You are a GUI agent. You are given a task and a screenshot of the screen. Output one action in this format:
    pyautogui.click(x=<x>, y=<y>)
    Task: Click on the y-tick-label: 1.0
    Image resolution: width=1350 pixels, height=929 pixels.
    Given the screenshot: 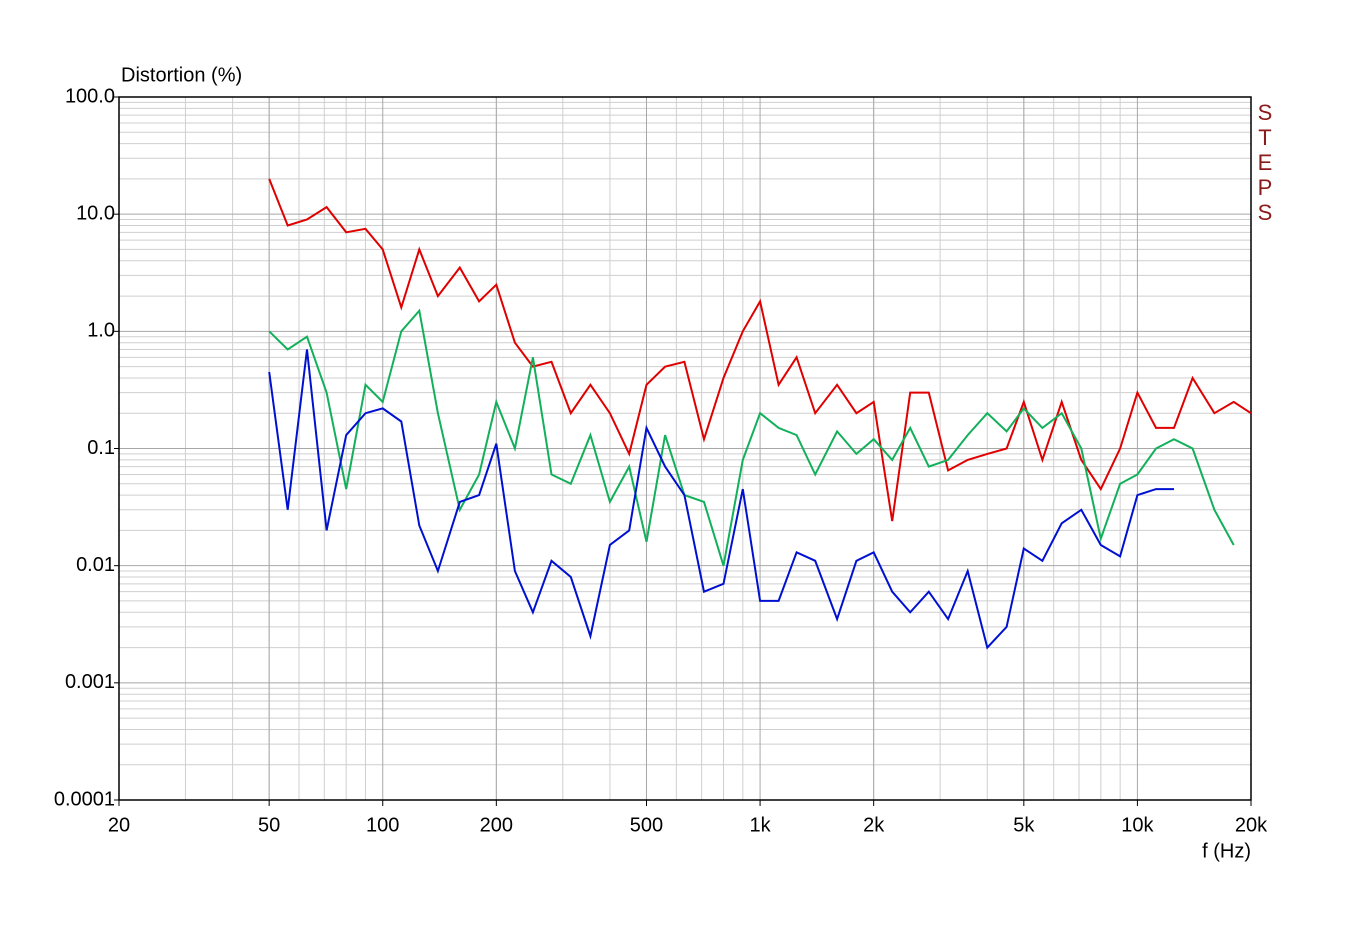 What is the action you would take?
    pyautogui.click(x=101, y=331)
    